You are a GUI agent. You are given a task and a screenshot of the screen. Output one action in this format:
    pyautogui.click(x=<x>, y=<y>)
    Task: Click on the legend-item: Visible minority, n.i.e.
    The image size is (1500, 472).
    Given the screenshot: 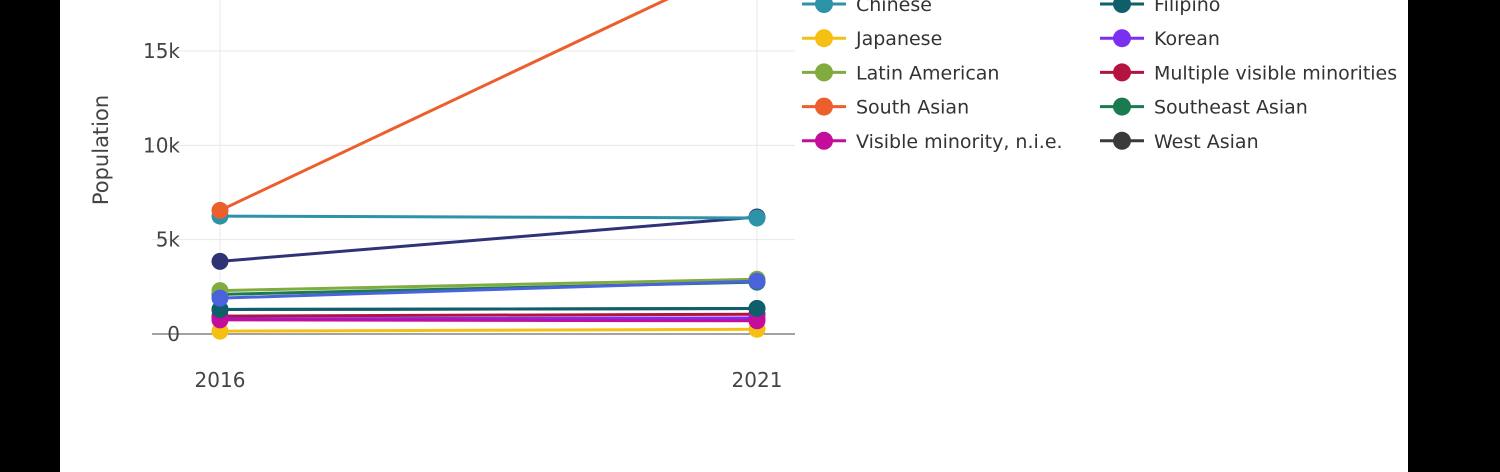 What is the action you would take?
    pyautogui.click(x=932, y=142)
    